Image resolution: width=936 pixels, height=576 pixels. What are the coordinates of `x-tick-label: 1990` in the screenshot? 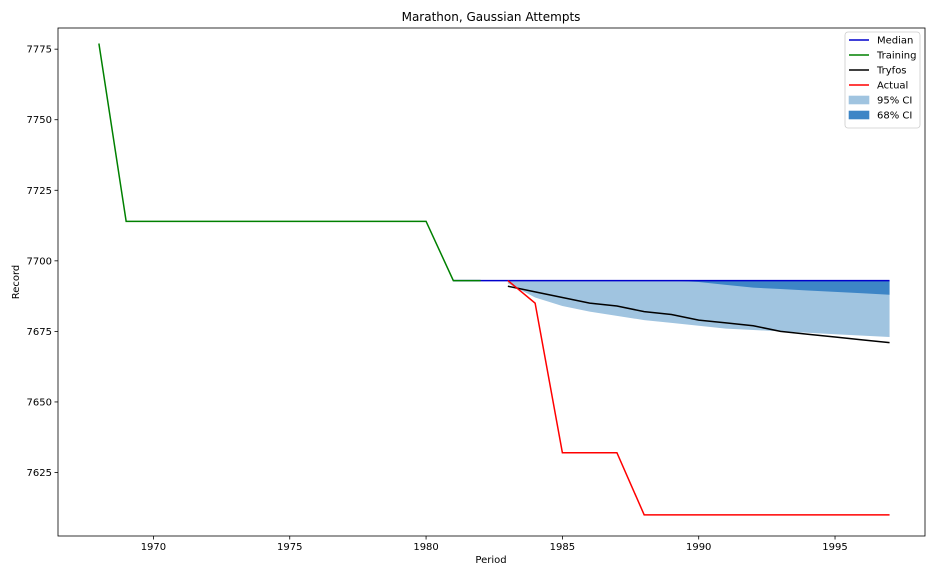 It's located at (698, 547).